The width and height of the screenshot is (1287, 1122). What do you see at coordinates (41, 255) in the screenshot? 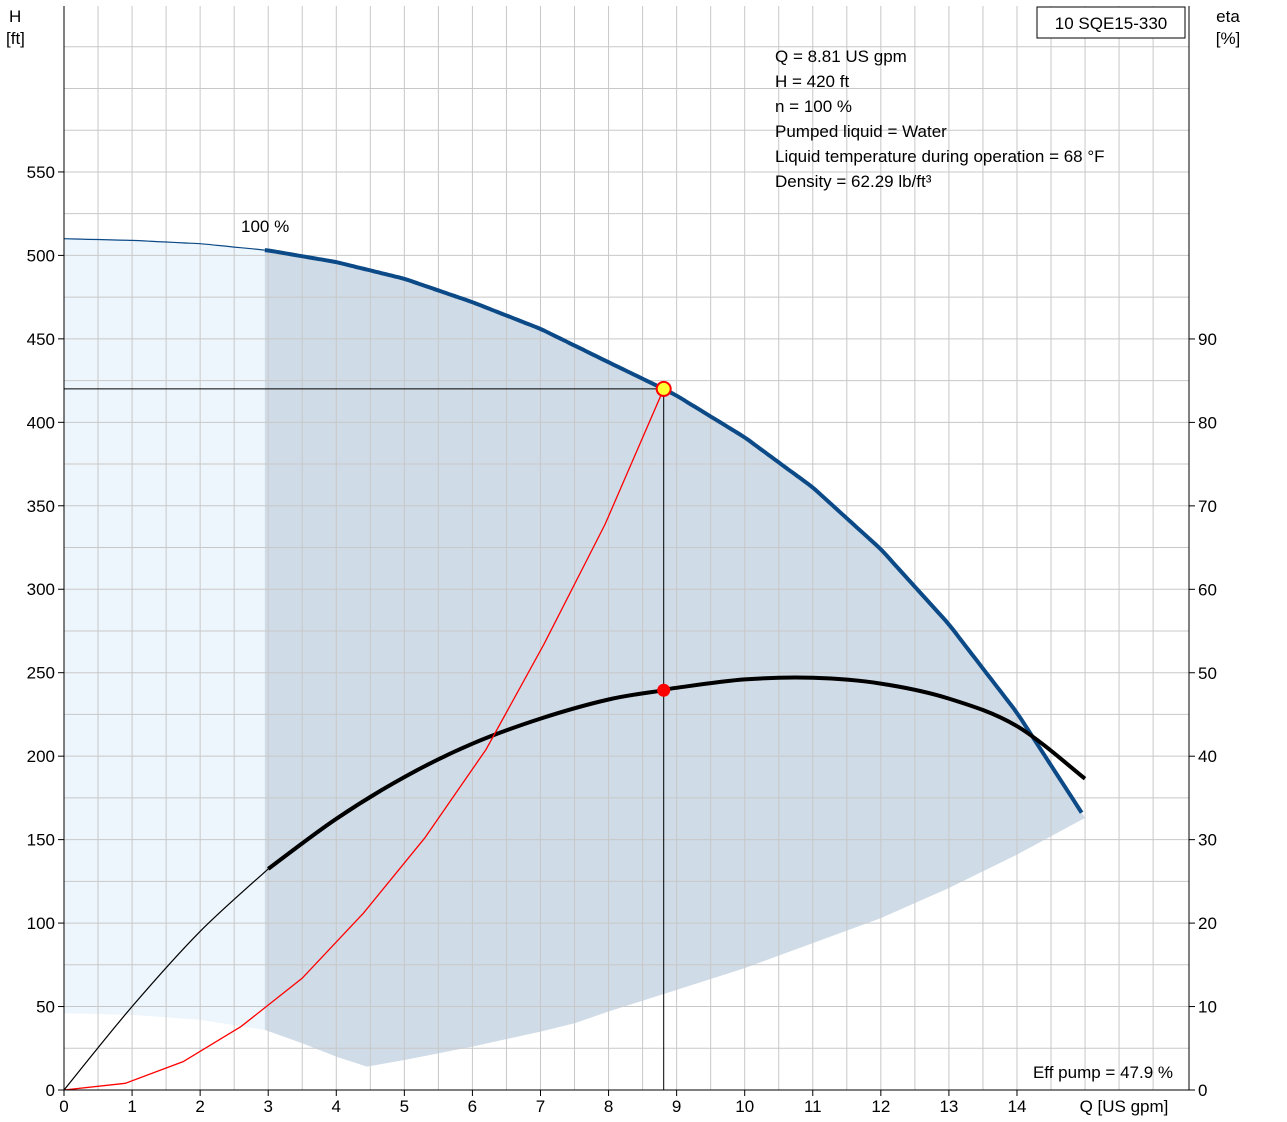
I see `y-left-tick-label: 500` at bounding box center [41, 255].